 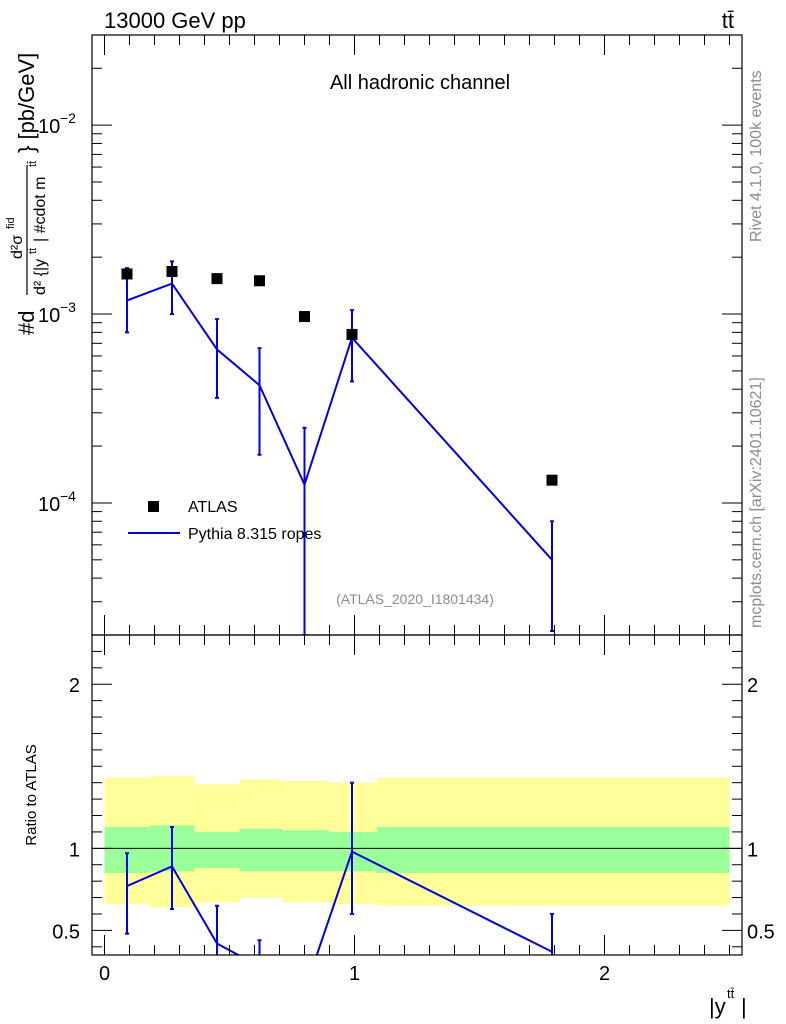 What do you see at coordinates (415, 599) in the screenshot?
I see `analysis-label: (ATLAS_2020_I1801434)` at bounding box center [415, 599].